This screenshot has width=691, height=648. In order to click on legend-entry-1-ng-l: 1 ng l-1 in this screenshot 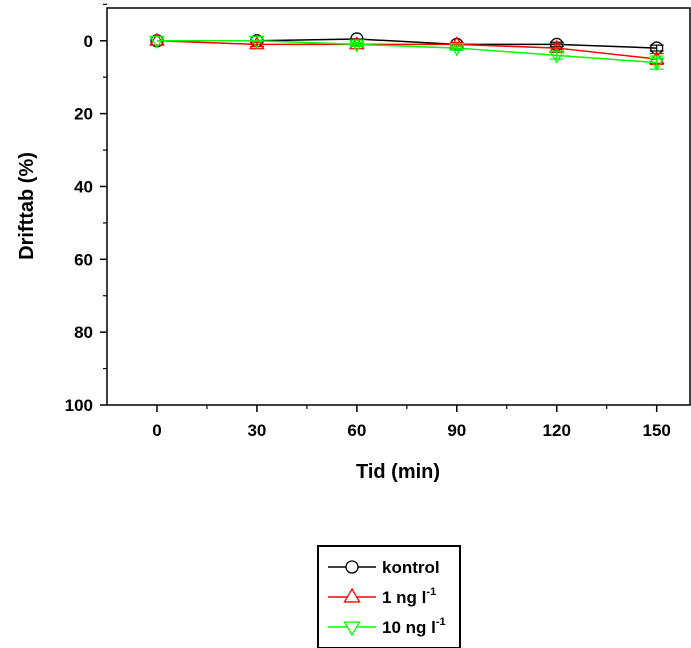, I will do `click(382, 596)`.